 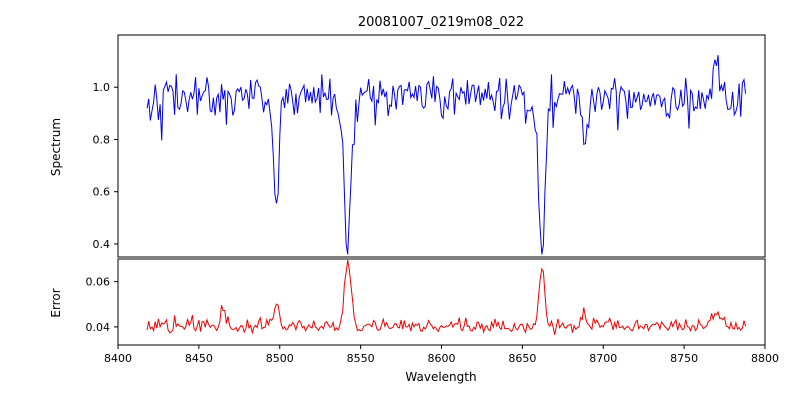 I want to click on x-tick-label: 8650, so click(x=522, y=358).